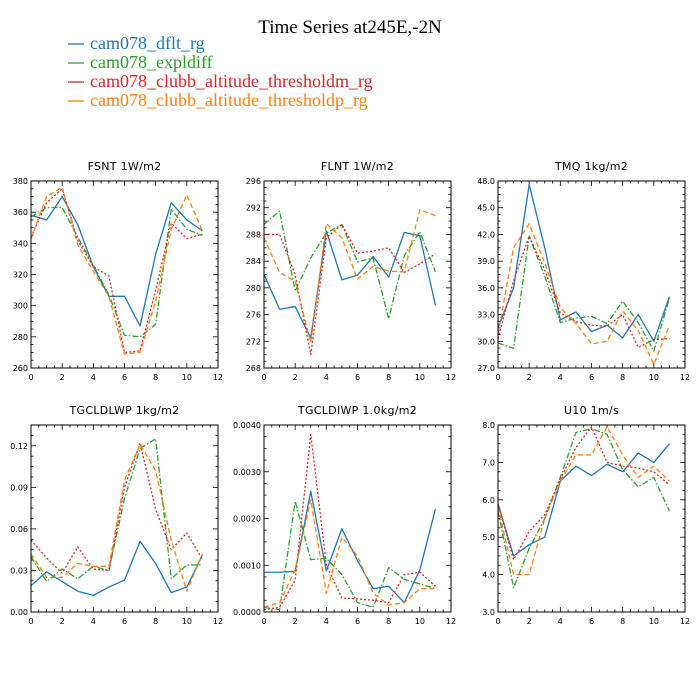 Image resolution: width=700 pixels, height=700 pixels. I want to click on y-tick-label: 33.0, so click(486, 315).